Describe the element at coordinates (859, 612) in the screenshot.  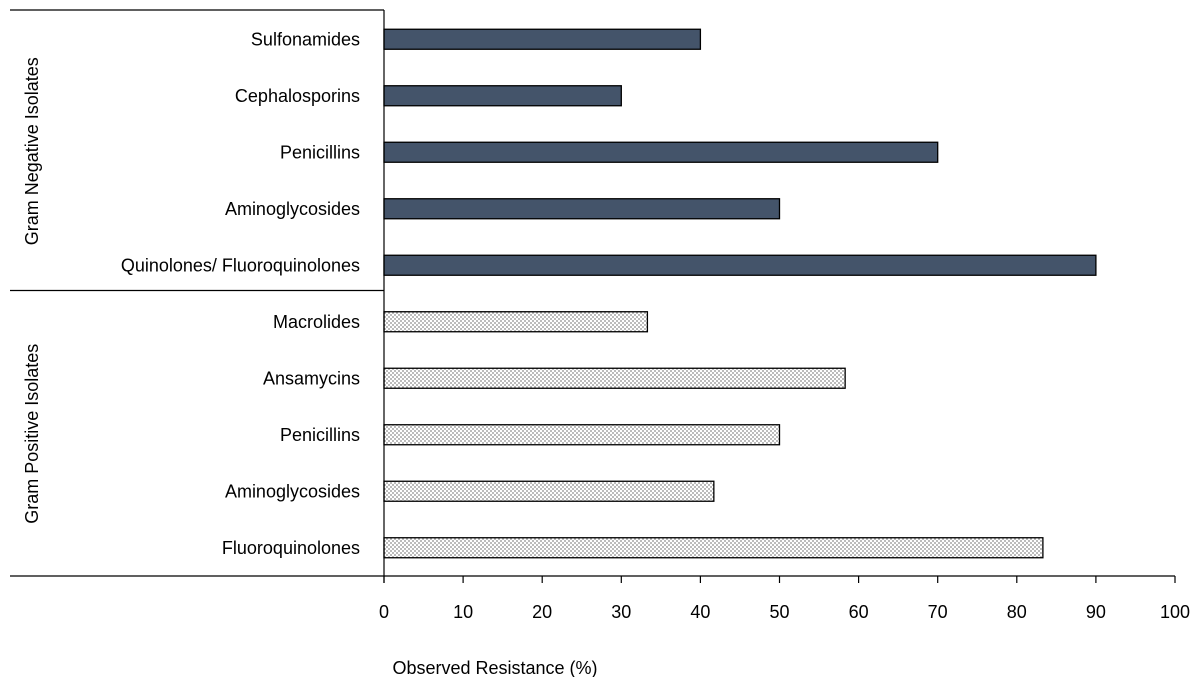
I see `x-tick-label: 60` at that location.